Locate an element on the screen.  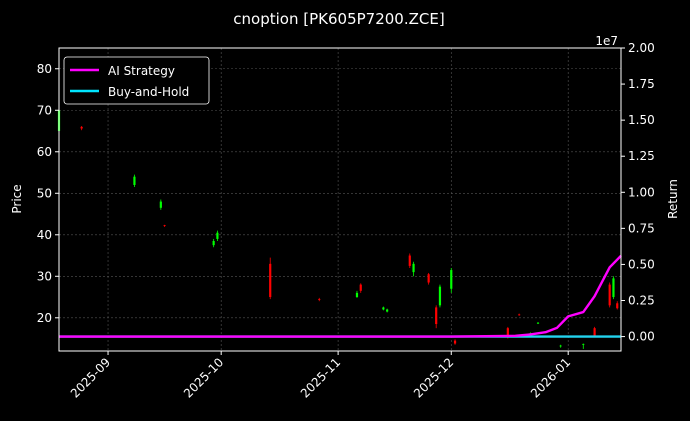
legend-box is located at coordinates (136, 80).